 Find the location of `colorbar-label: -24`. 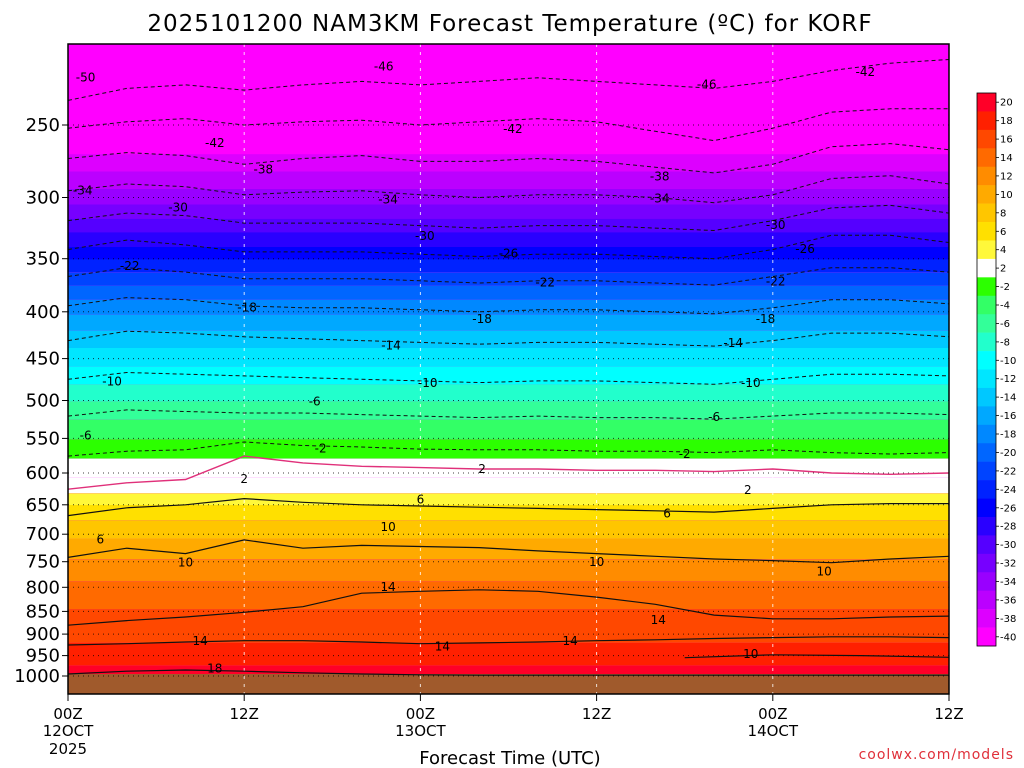

colorbar-label: -24 is located at coordinates (1008, 490).